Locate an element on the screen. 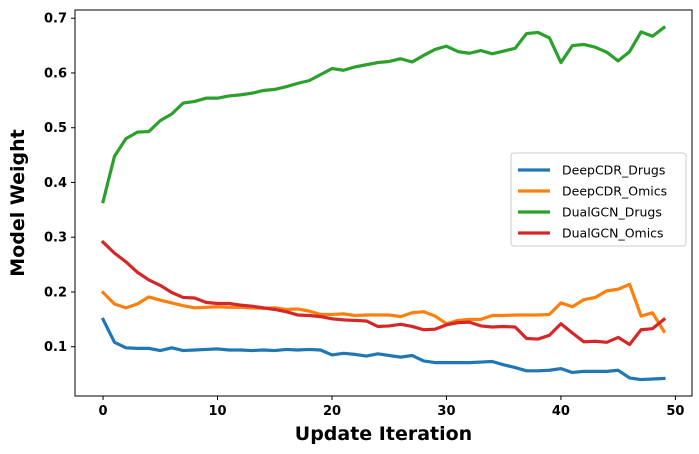  y-tick-label: 0.7 is located at coordinates (55, 19).